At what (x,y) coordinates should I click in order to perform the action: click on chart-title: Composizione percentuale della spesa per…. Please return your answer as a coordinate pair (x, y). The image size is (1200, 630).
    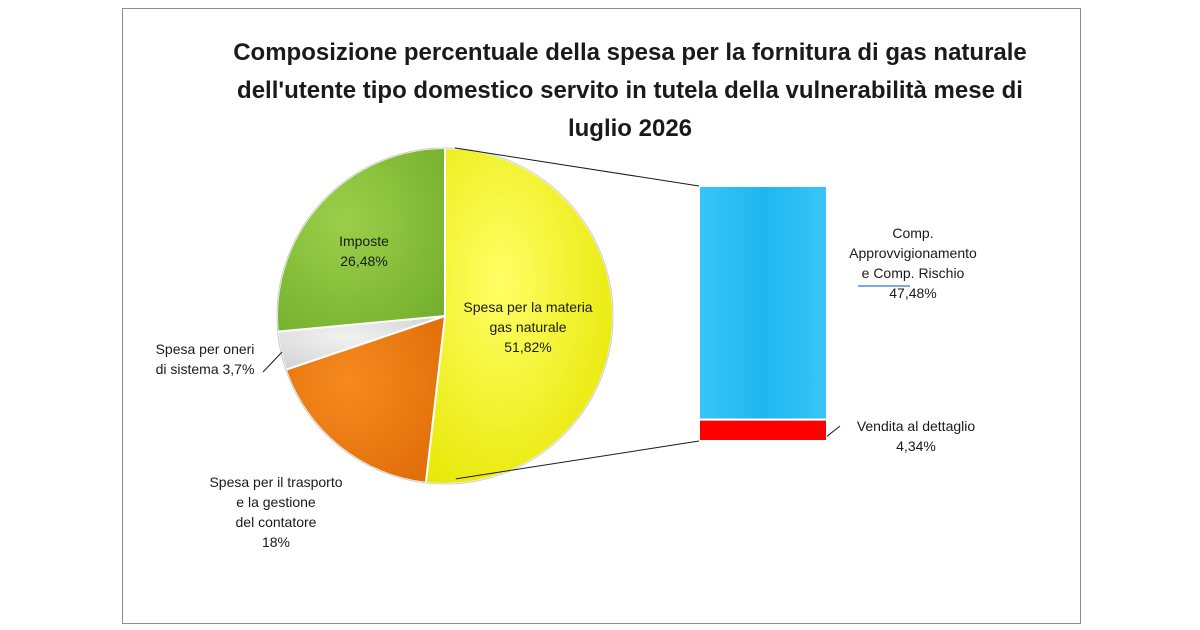
    Looking at the image, I should click on (630, 90).